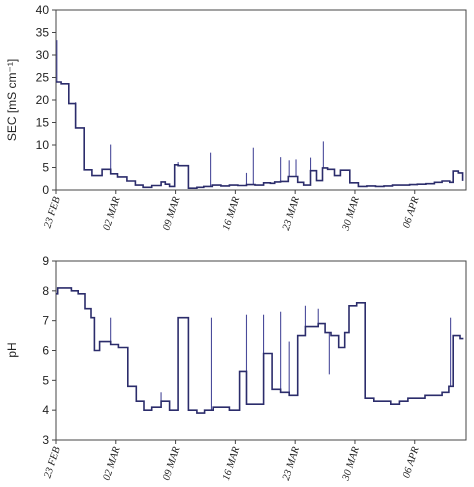 The height and width of the screenshot is (487, 474). Describe the element at coordinates (171, 213) in the screenshot. I see `sec-x-tick-label: 09 MAR` at that location.